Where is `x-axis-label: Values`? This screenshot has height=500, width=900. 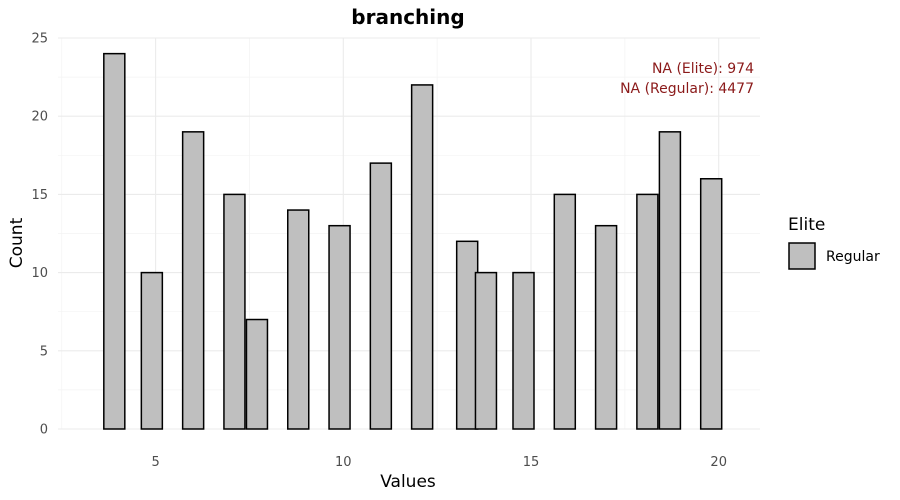 x-axis-label: Values is located at coordinates (408, 482).